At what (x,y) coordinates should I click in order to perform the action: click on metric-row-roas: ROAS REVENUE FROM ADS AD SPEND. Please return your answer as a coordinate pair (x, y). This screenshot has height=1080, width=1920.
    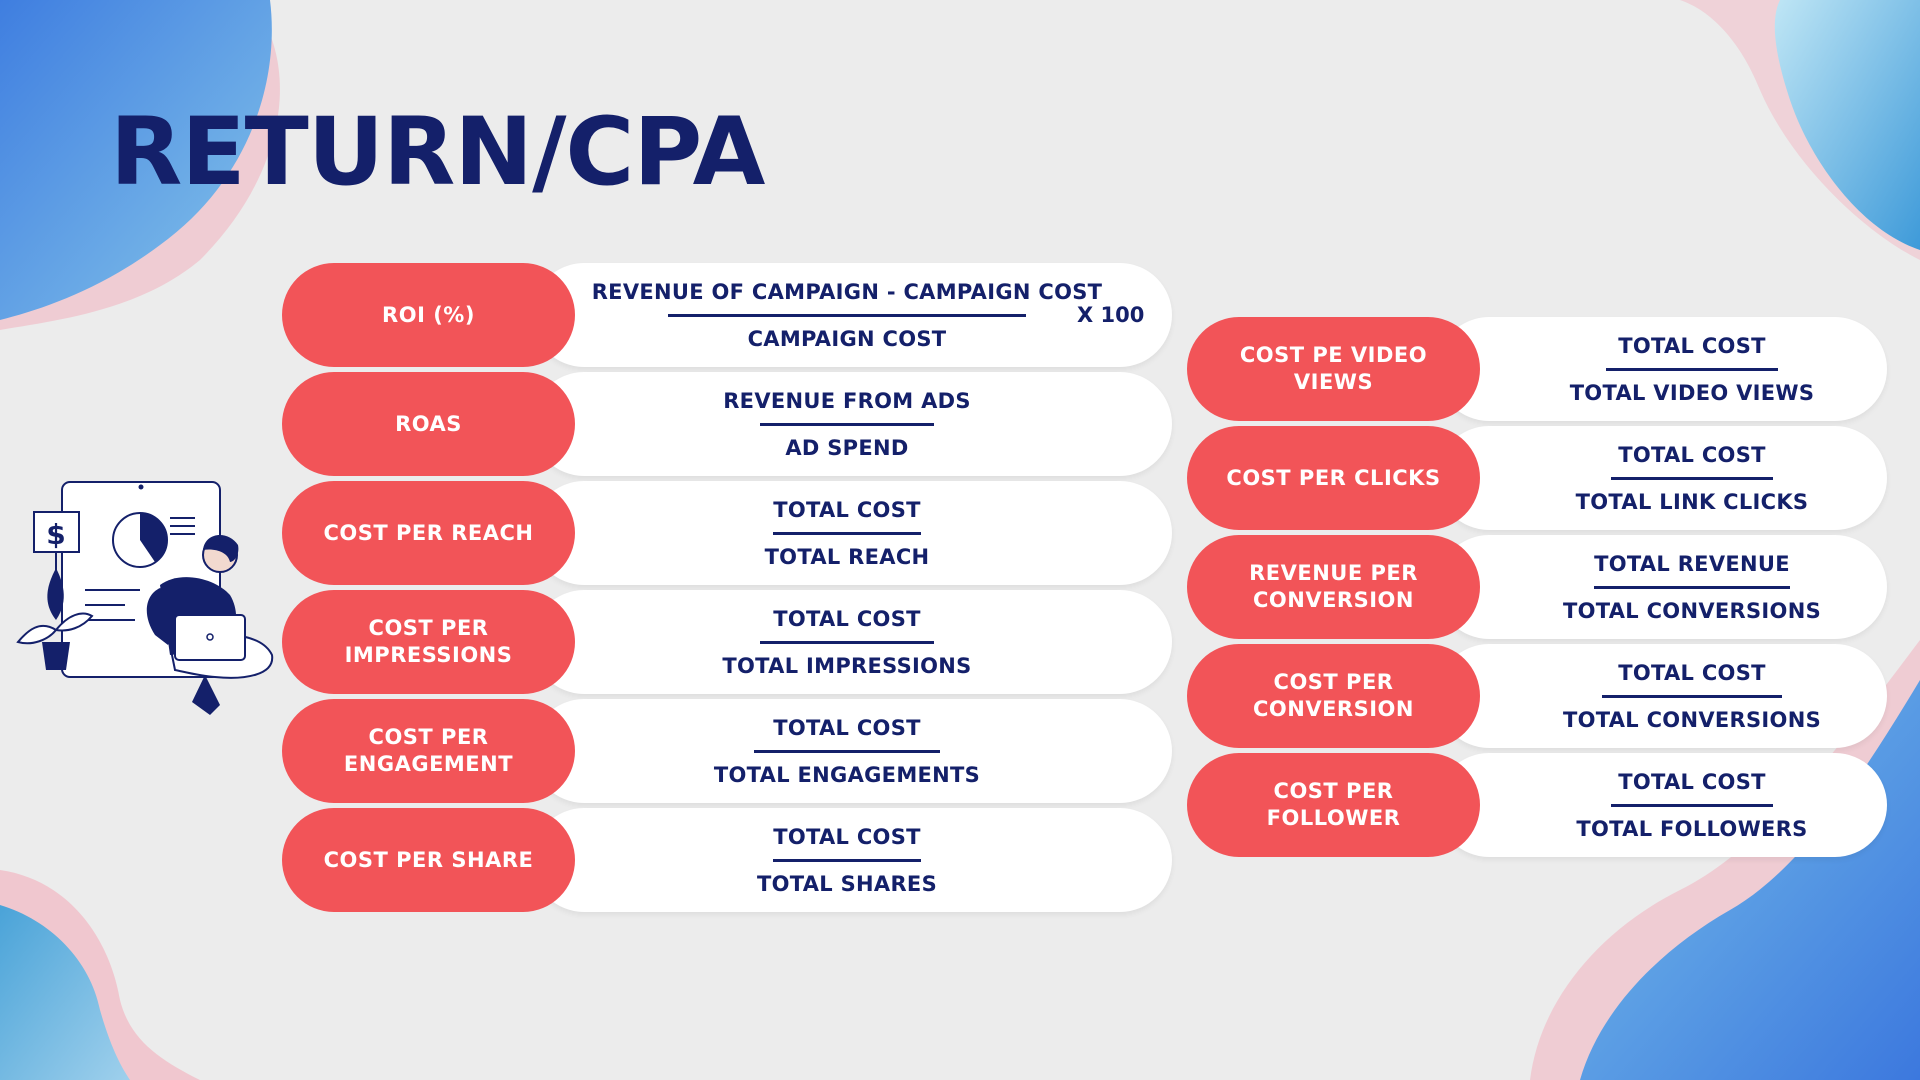
    Looking at the image, I should click on (727, 424).